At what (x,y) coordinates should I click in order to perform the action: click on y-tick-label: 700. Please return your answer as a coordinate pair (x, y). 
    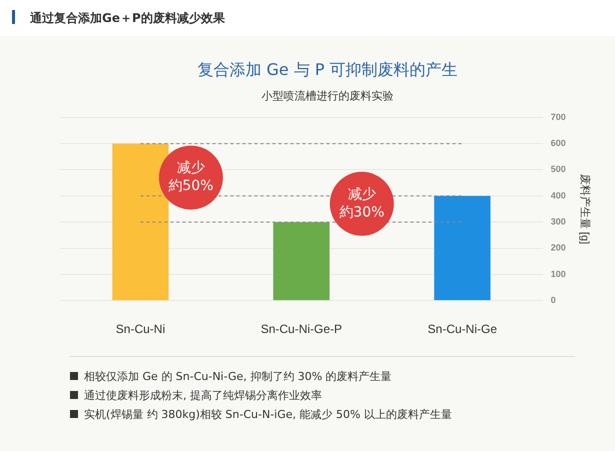
    Looking at the image, I should click on (558, 117).